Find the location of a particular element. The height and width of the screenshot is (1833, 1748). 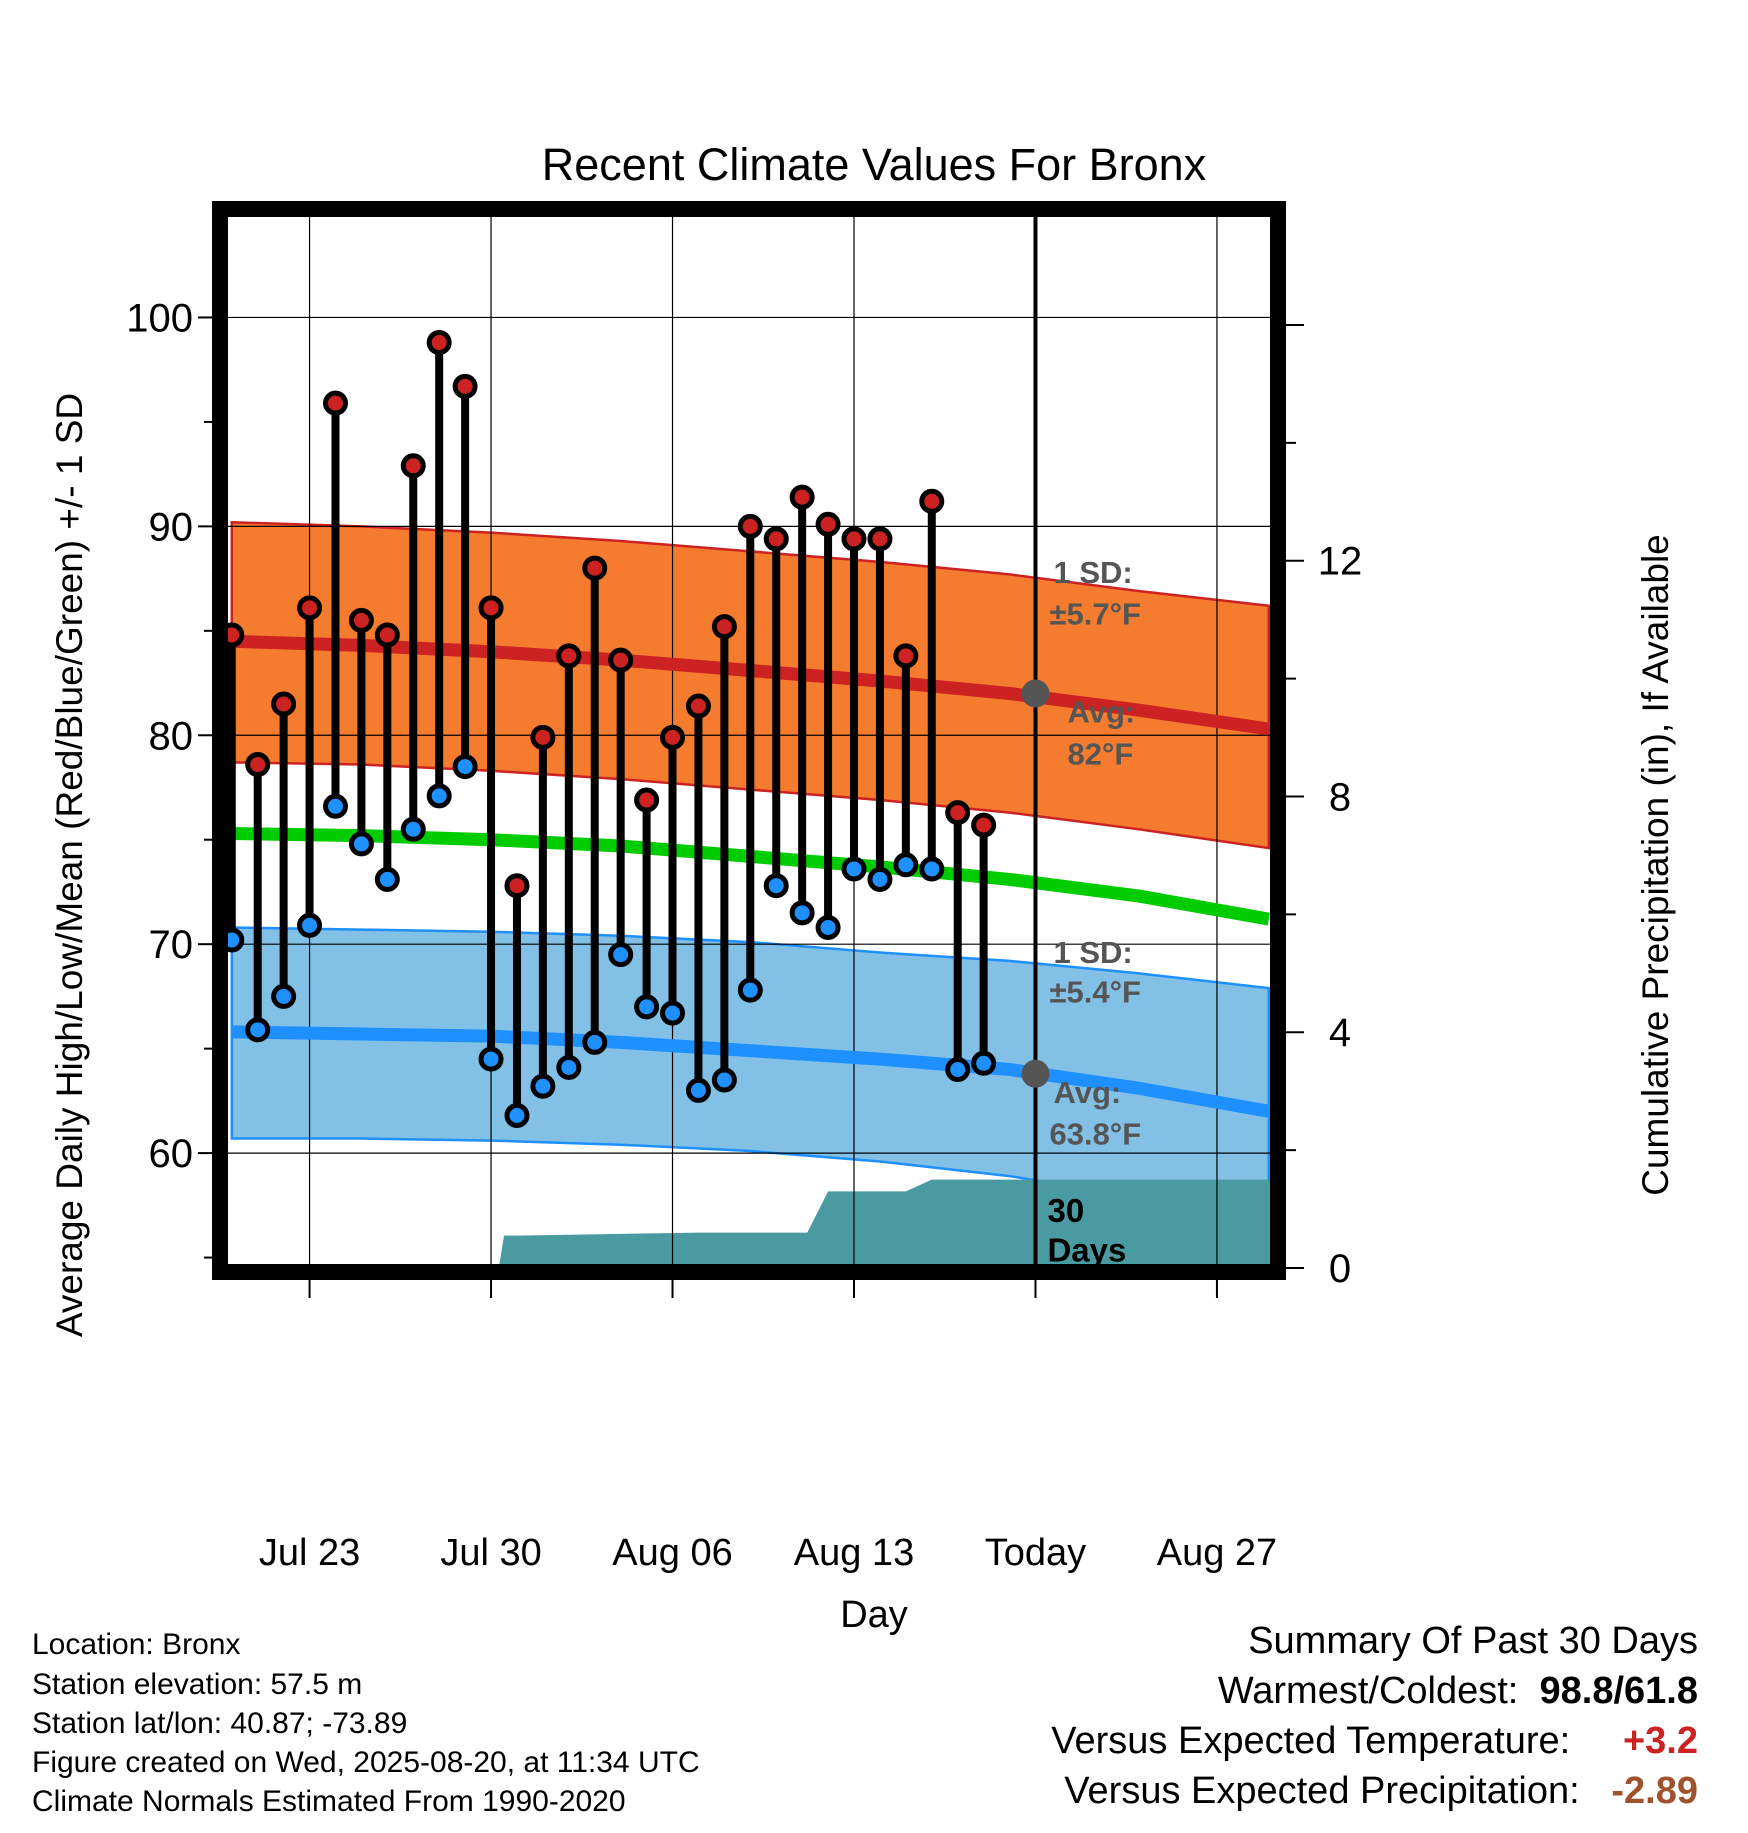

summary-precip: Versus Expected Precipitation: -2.89 is located at coordinates (1381, 1791).